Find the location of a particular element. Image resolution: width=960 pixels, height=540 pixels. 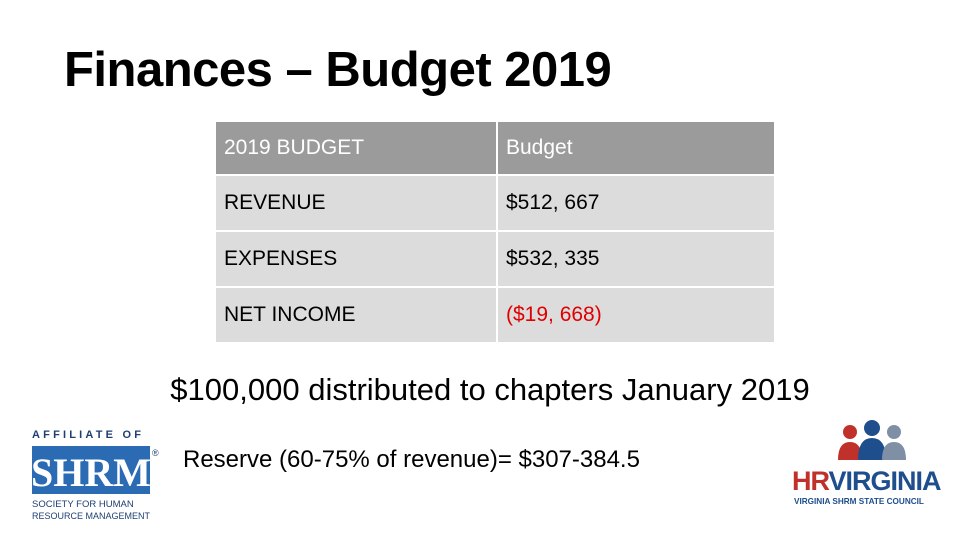

logo-hr: HR is located at coordinates (810, 481).